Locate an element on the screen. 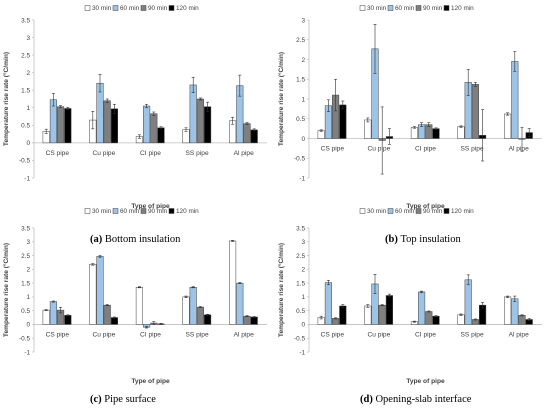 This screenshot has height=410, width=550. legend-label: 90 min is located at coordinates (433, 8).